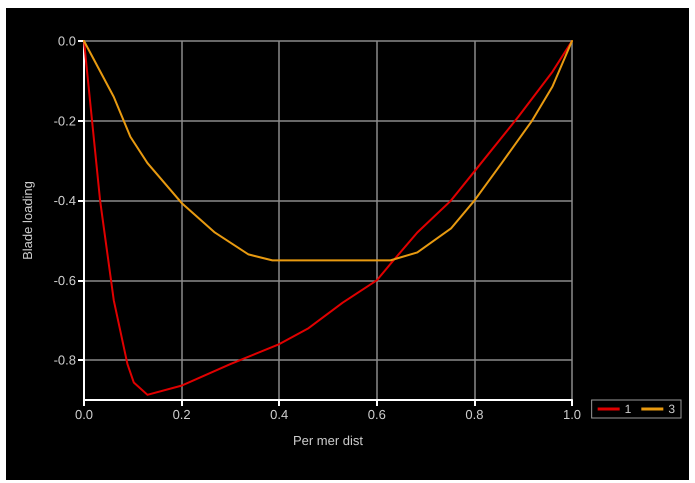  I want to click on x-tick-label: 0.4, so click(279, 414).